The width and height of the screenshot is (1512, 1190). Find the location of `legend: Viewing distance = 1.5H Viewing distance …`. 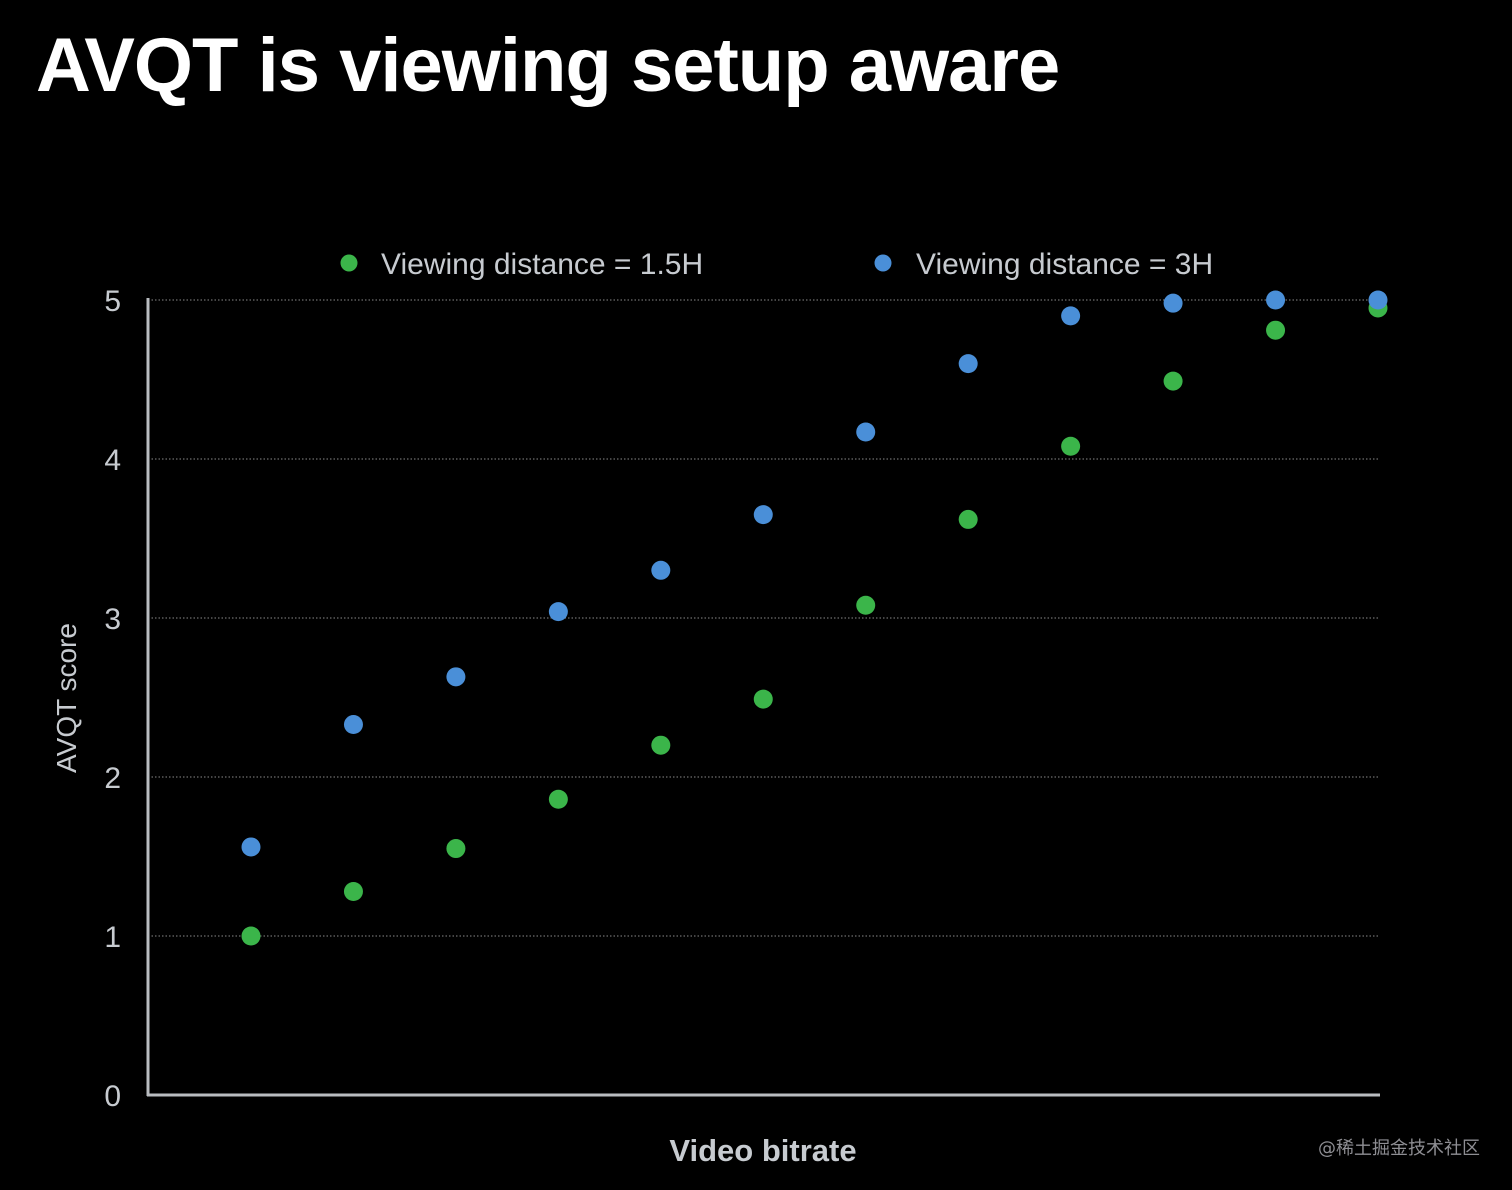

legend: Viewing distance = 1.5H Viewing distance … is located at coordinates (776, 264).